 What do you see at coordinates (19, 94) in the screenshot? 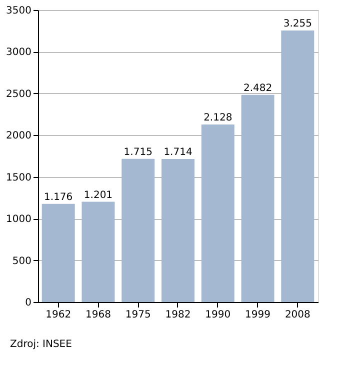
I see `y-tick-label: 2500` at bounding box center [19, 94].